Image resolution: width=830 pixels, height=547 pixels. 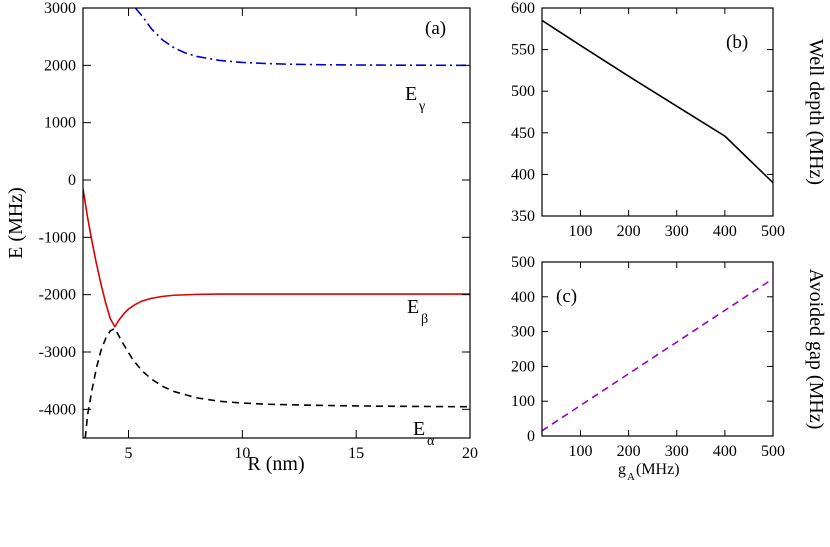 What do you see at coordinates (421, 106) in the screenshot?
I see `label-e-gamma-sub: γ` at bounding box center [421, 106].